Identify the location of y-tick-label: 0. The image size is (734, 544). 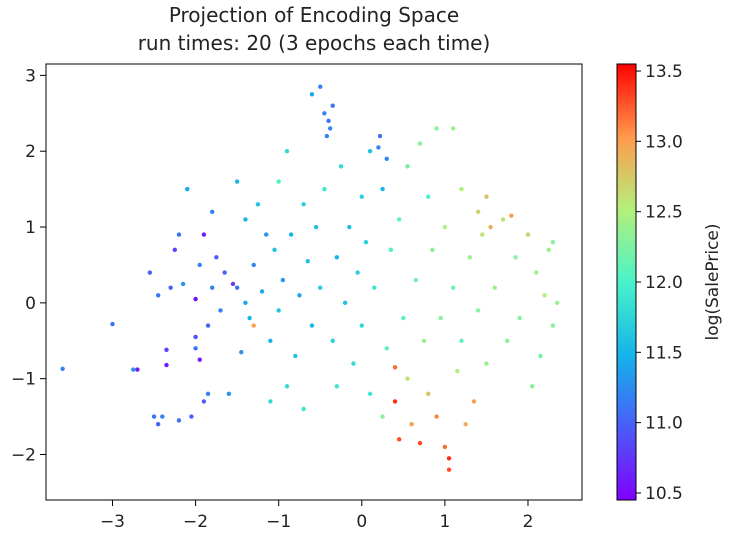
(30, 304).